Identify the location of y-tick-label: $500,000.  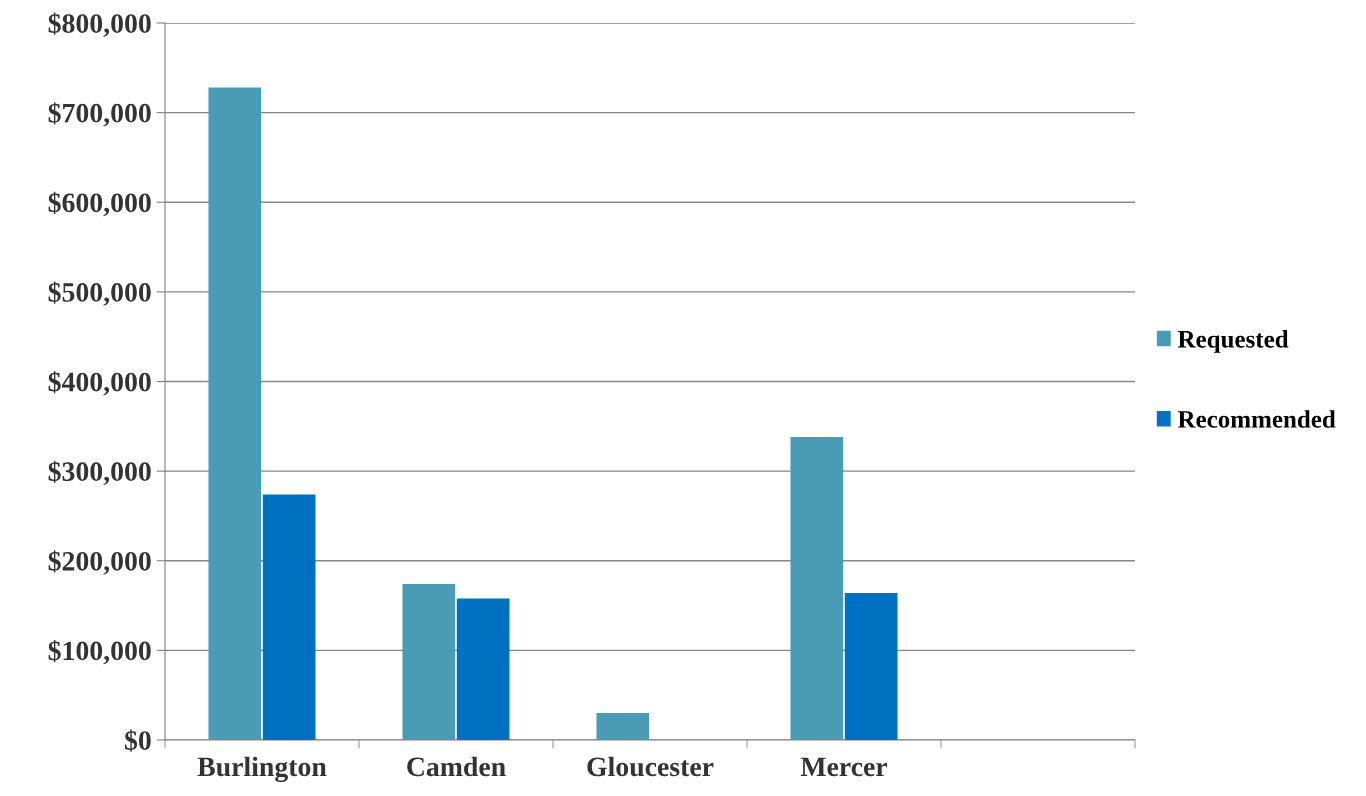
(99, 293).